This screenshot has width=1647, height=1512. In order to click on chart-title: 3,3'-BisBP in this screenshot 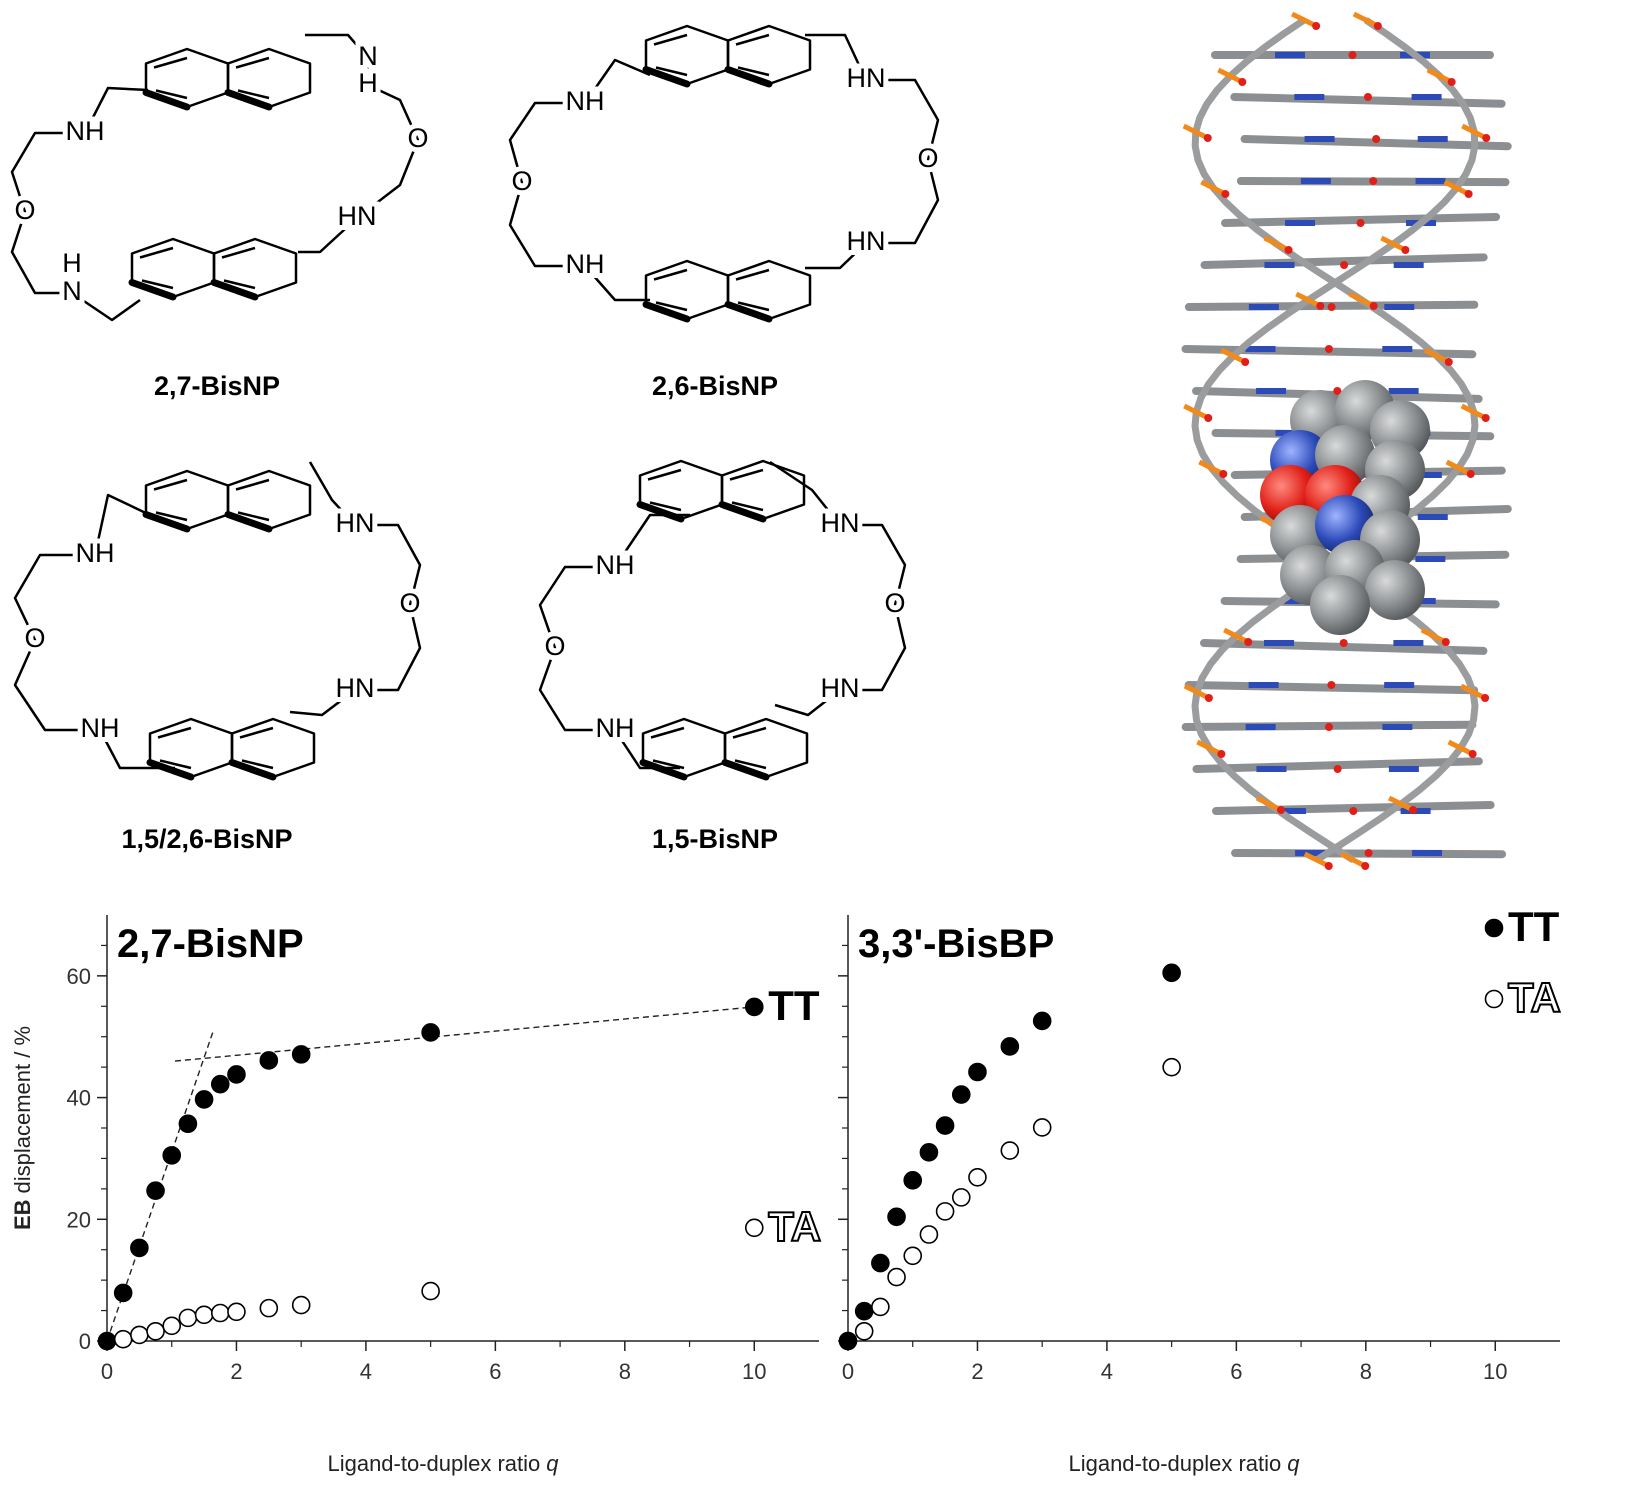, I will do `click(956, 944)`.